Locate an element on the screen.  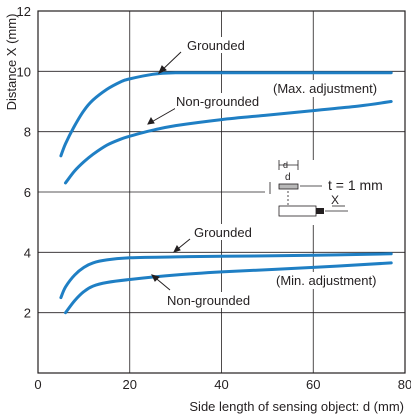
series-line-non-groundedmin is located at coordinates (228, 288).